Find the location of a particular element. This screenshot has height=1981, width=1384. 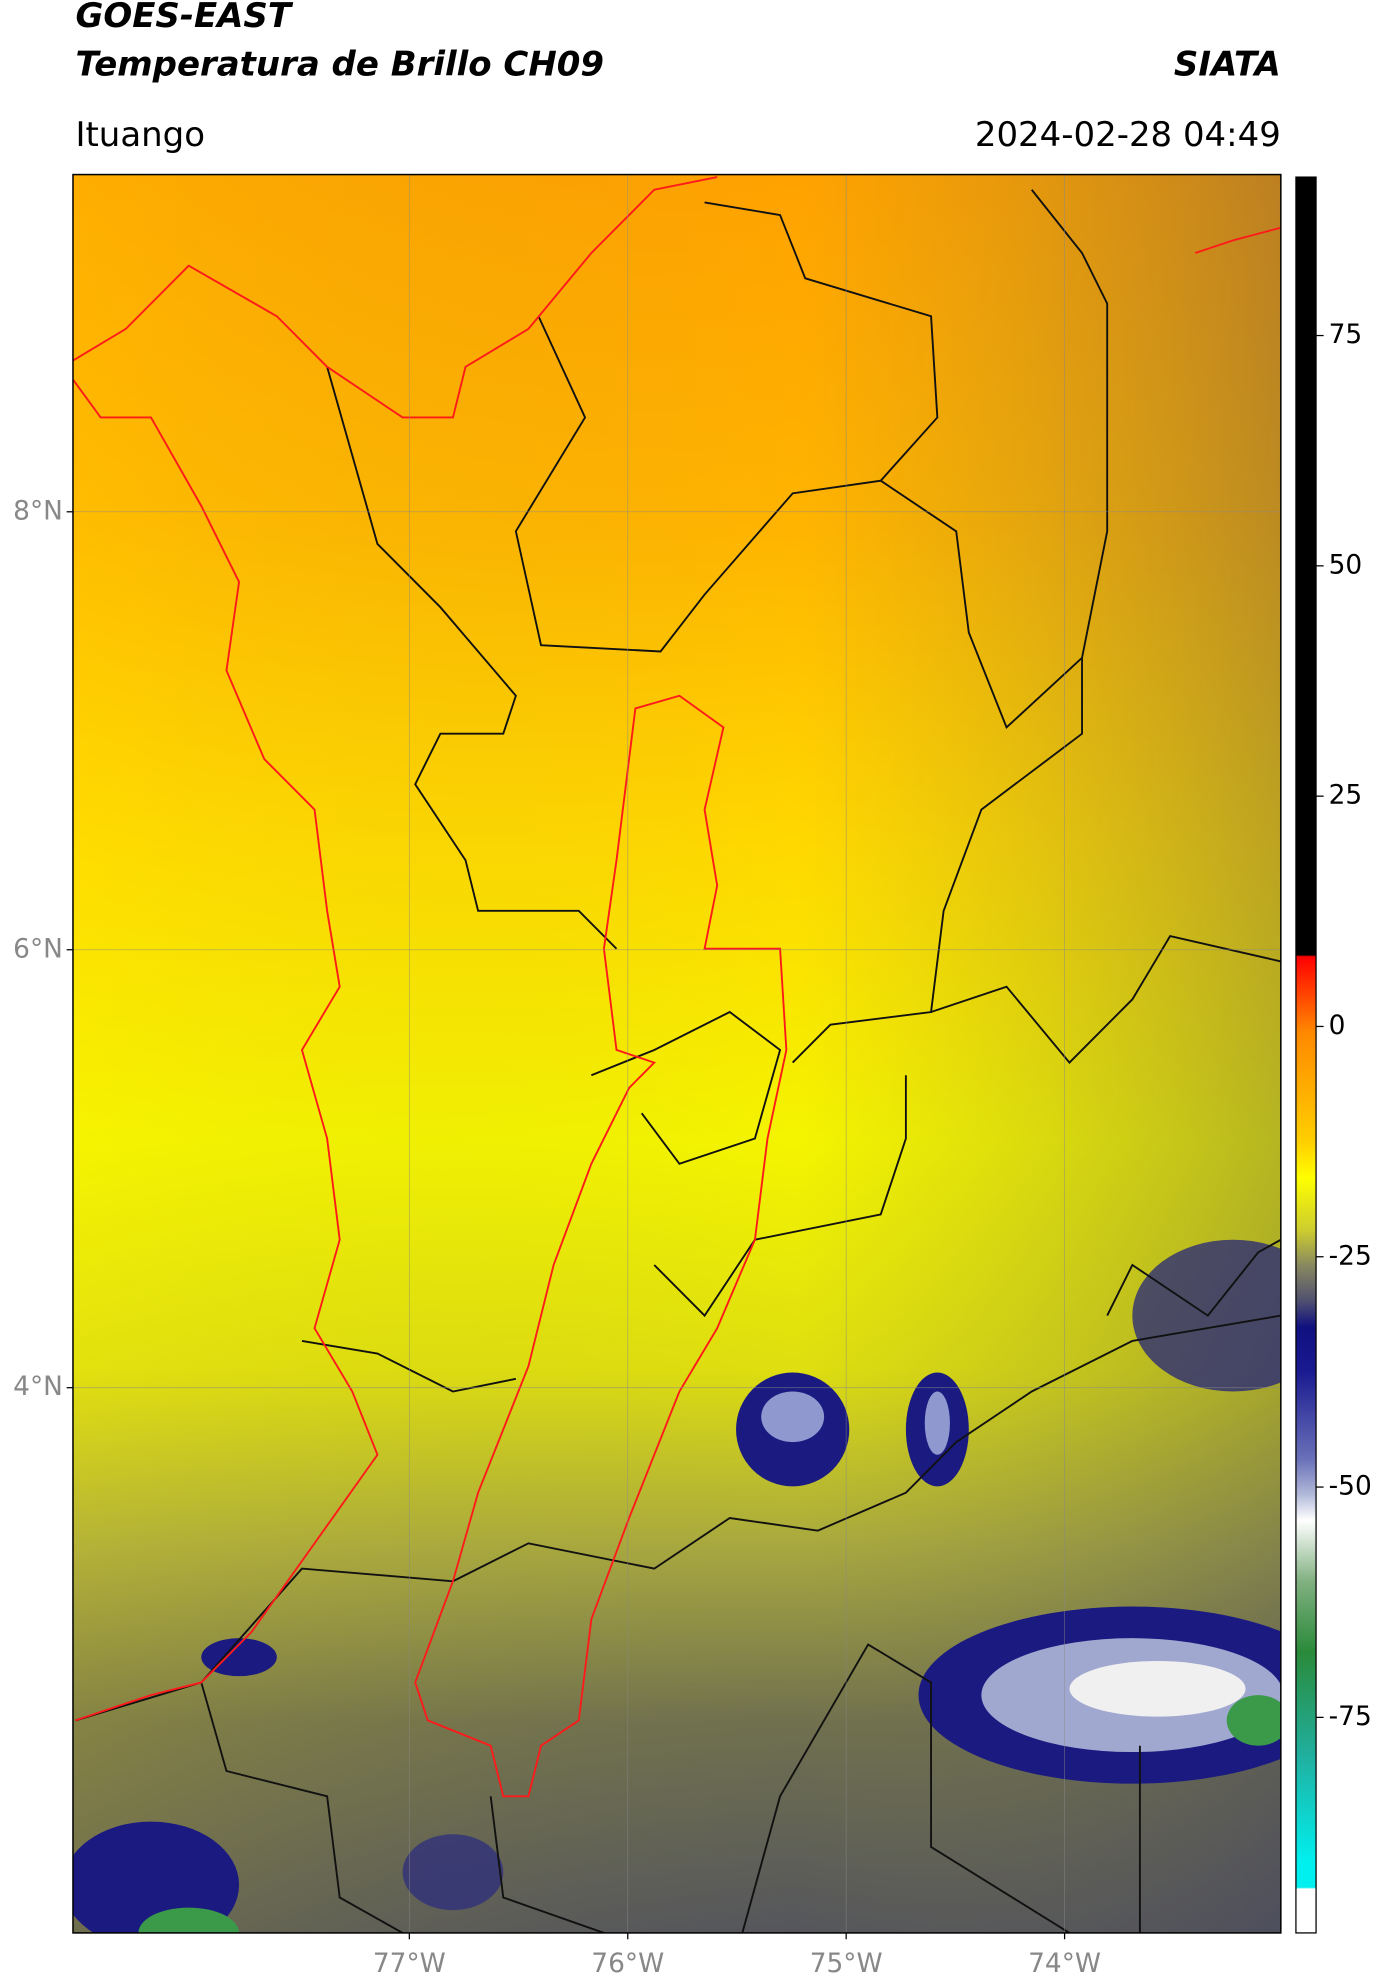

x-tick-label: 77°W is located at coordinates (409, 1963).